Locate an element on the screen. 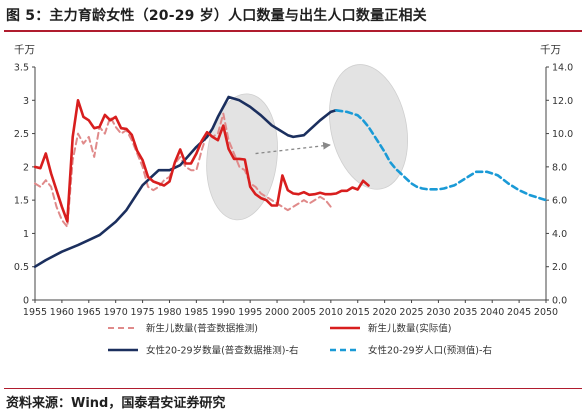  x-tick-label: 1975 is located at coordinates (142, 312).